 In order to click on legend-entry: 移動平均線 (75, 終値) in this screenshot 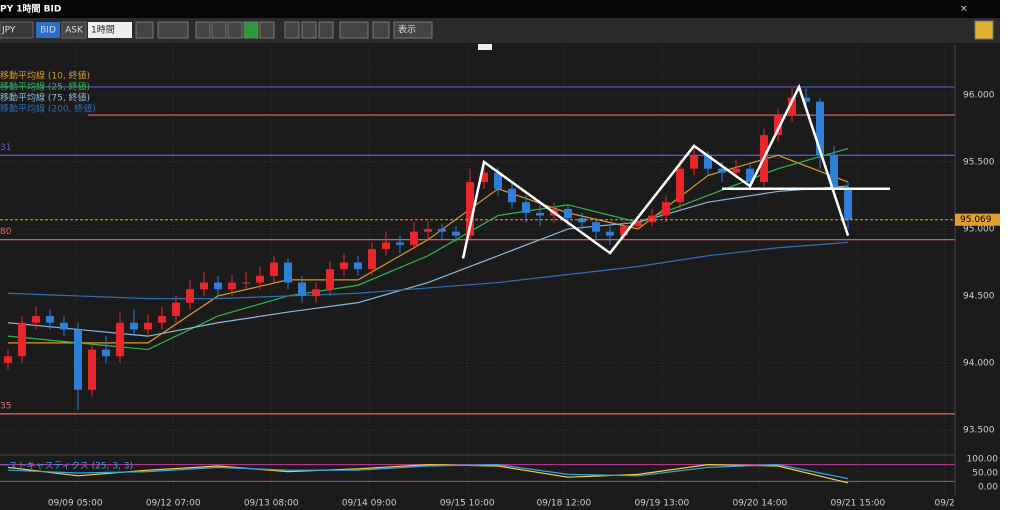, I will do `click(45, 98)`.